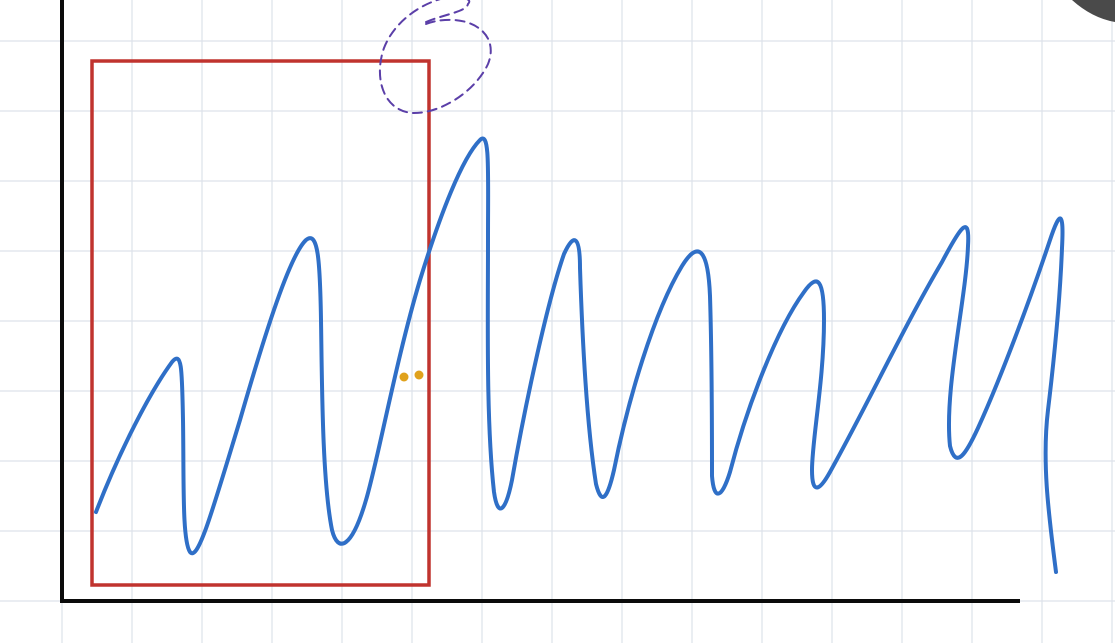 Image resolution: width=1115 pixels, height=643 pixels. I want to click on dashed-swirl-icon, so click(435, 57).